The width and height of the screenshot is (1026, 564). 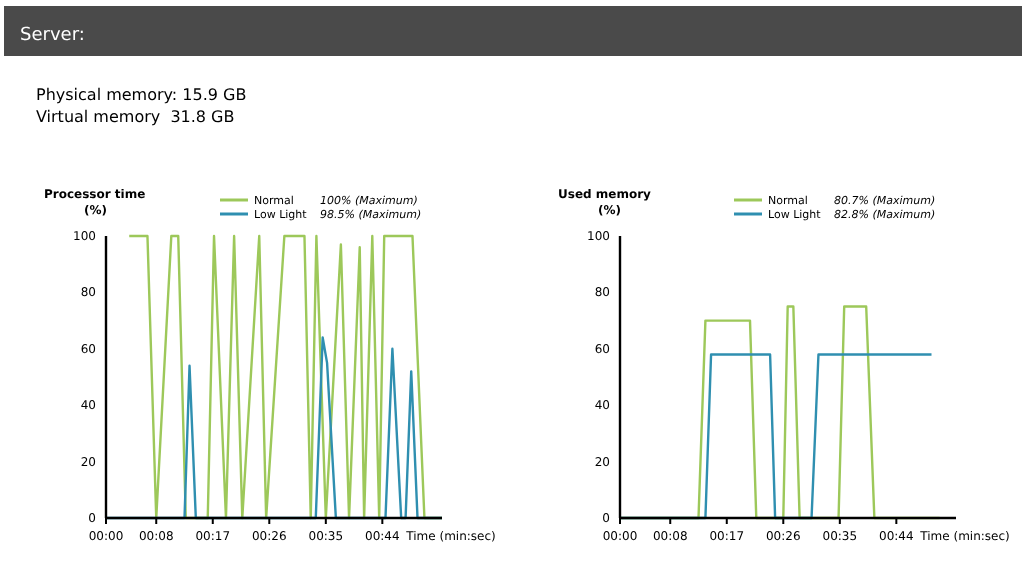 What do you see at coordinates (52, 36) in the screenshot?
I see `text: Server:` at bounding box center [52, 36].